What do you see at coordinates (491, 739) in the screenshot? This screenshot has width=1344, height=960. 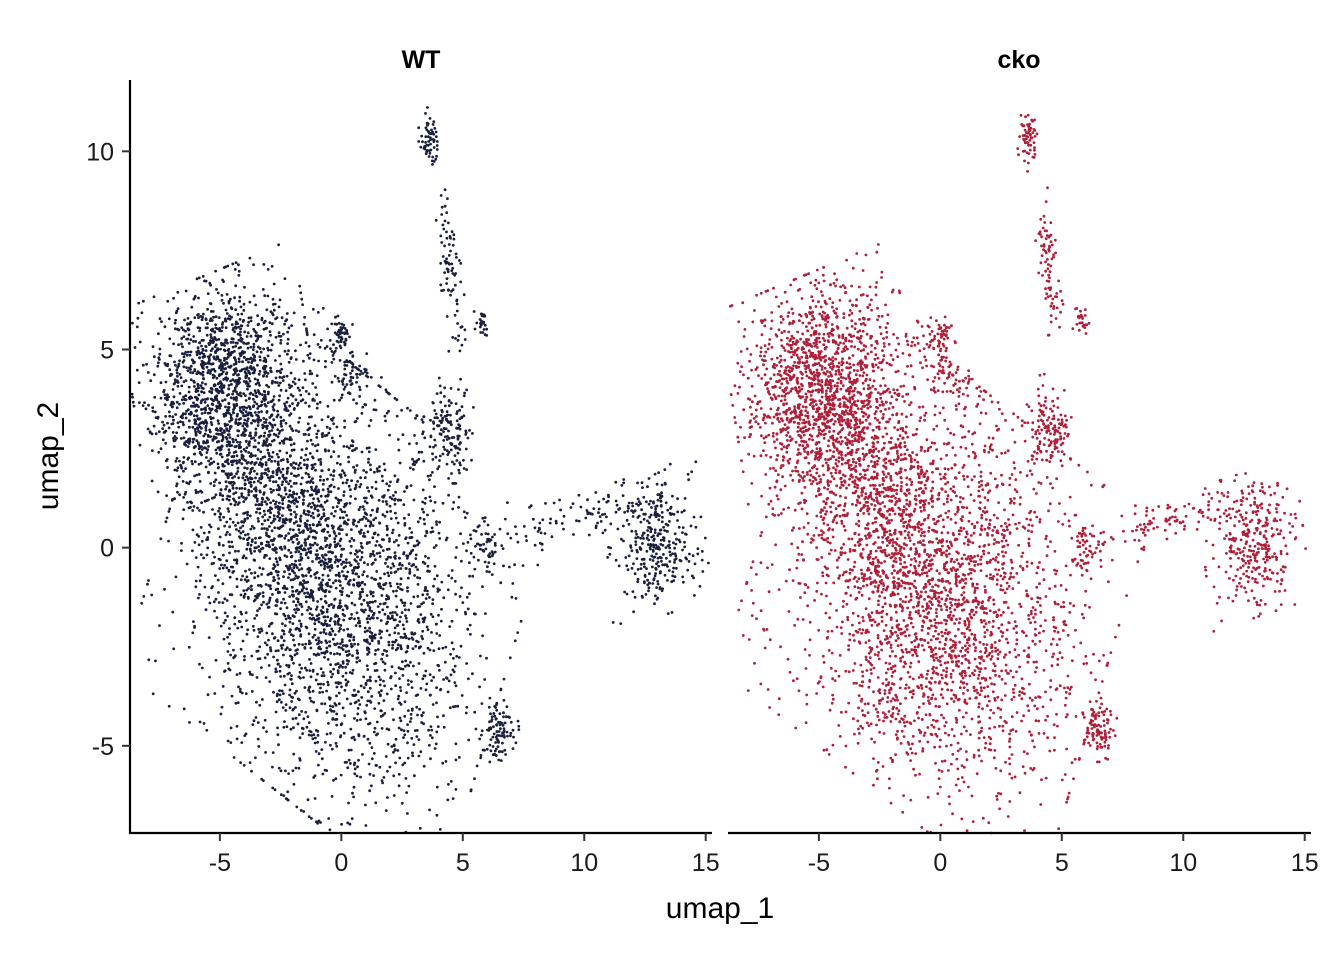 I see `point-tail-bottom` at bounding box center [491, 739].